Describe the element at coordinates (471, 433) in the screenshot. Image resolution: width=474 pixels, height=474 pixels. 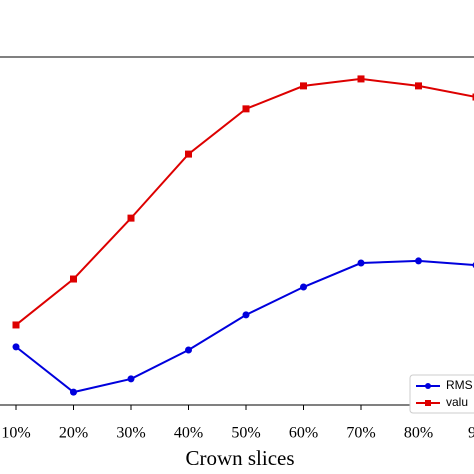
I see `x-tick-label: 90` at that location.